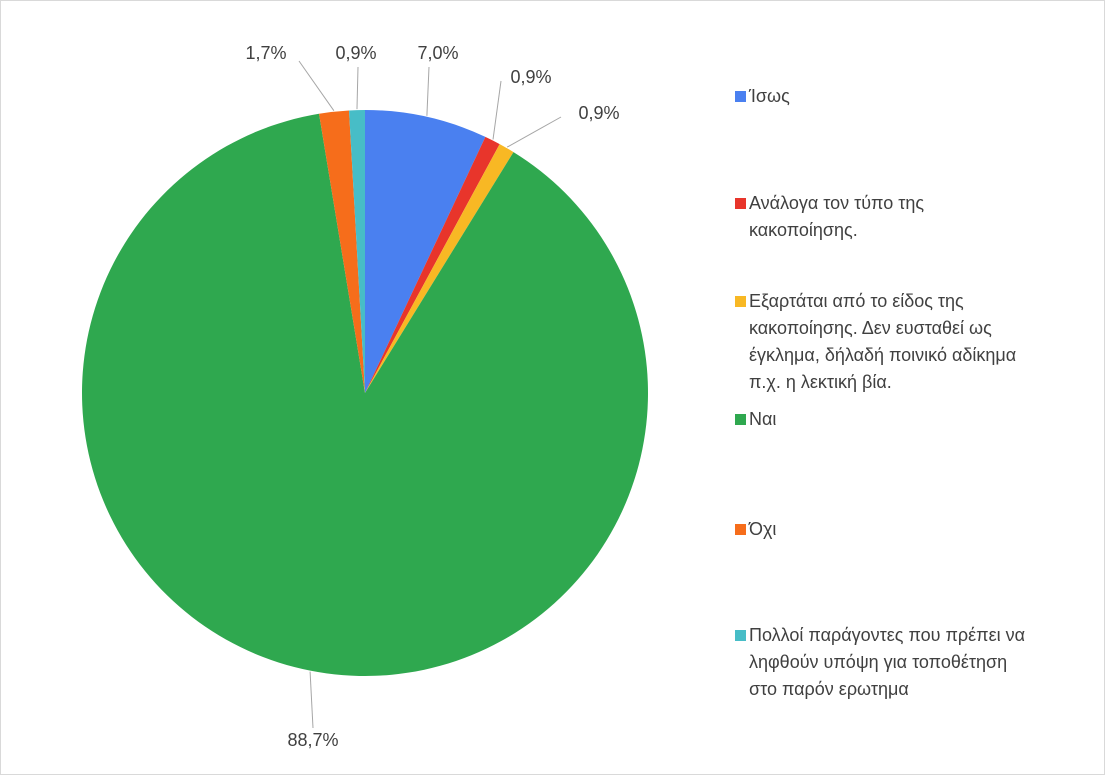 The image size is (1105, 775). I want to click on legend-item: Ανάλογα τον τύπο της κακοποίησης., so click(885, 217).